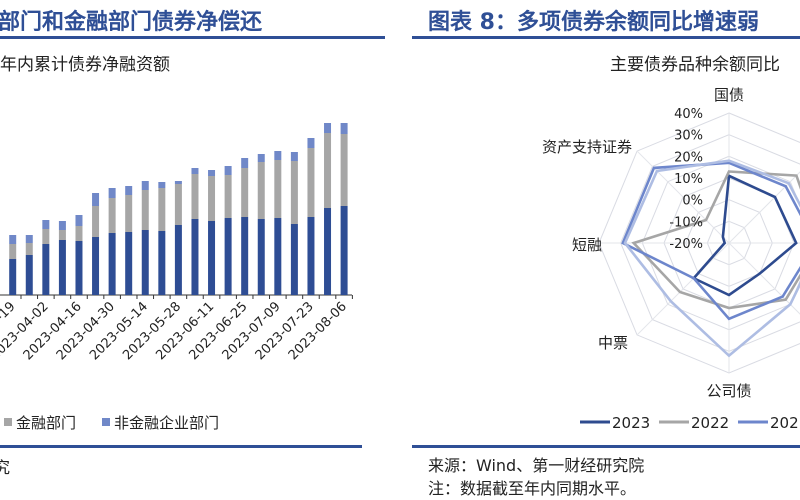 The width and height of the screenshot is (800, 500). Describe the element at coordinates (129, 190) in the screenshot. I see `bar-segment-非金融企业部门-2023-05-07` at that location.